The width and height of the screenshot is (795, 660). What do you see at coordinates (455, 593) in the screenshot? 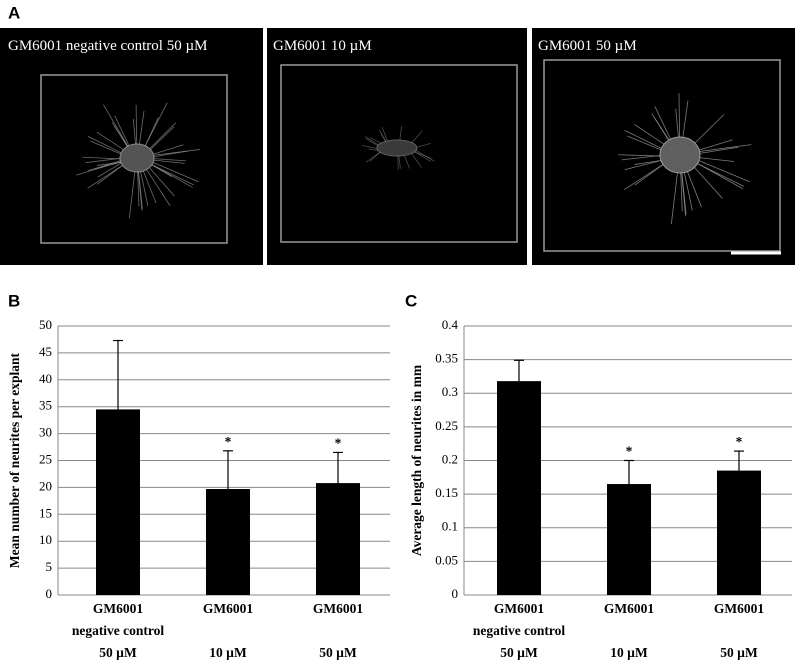
I see `y-tick-label: 0` at bounding box center [455, 593].